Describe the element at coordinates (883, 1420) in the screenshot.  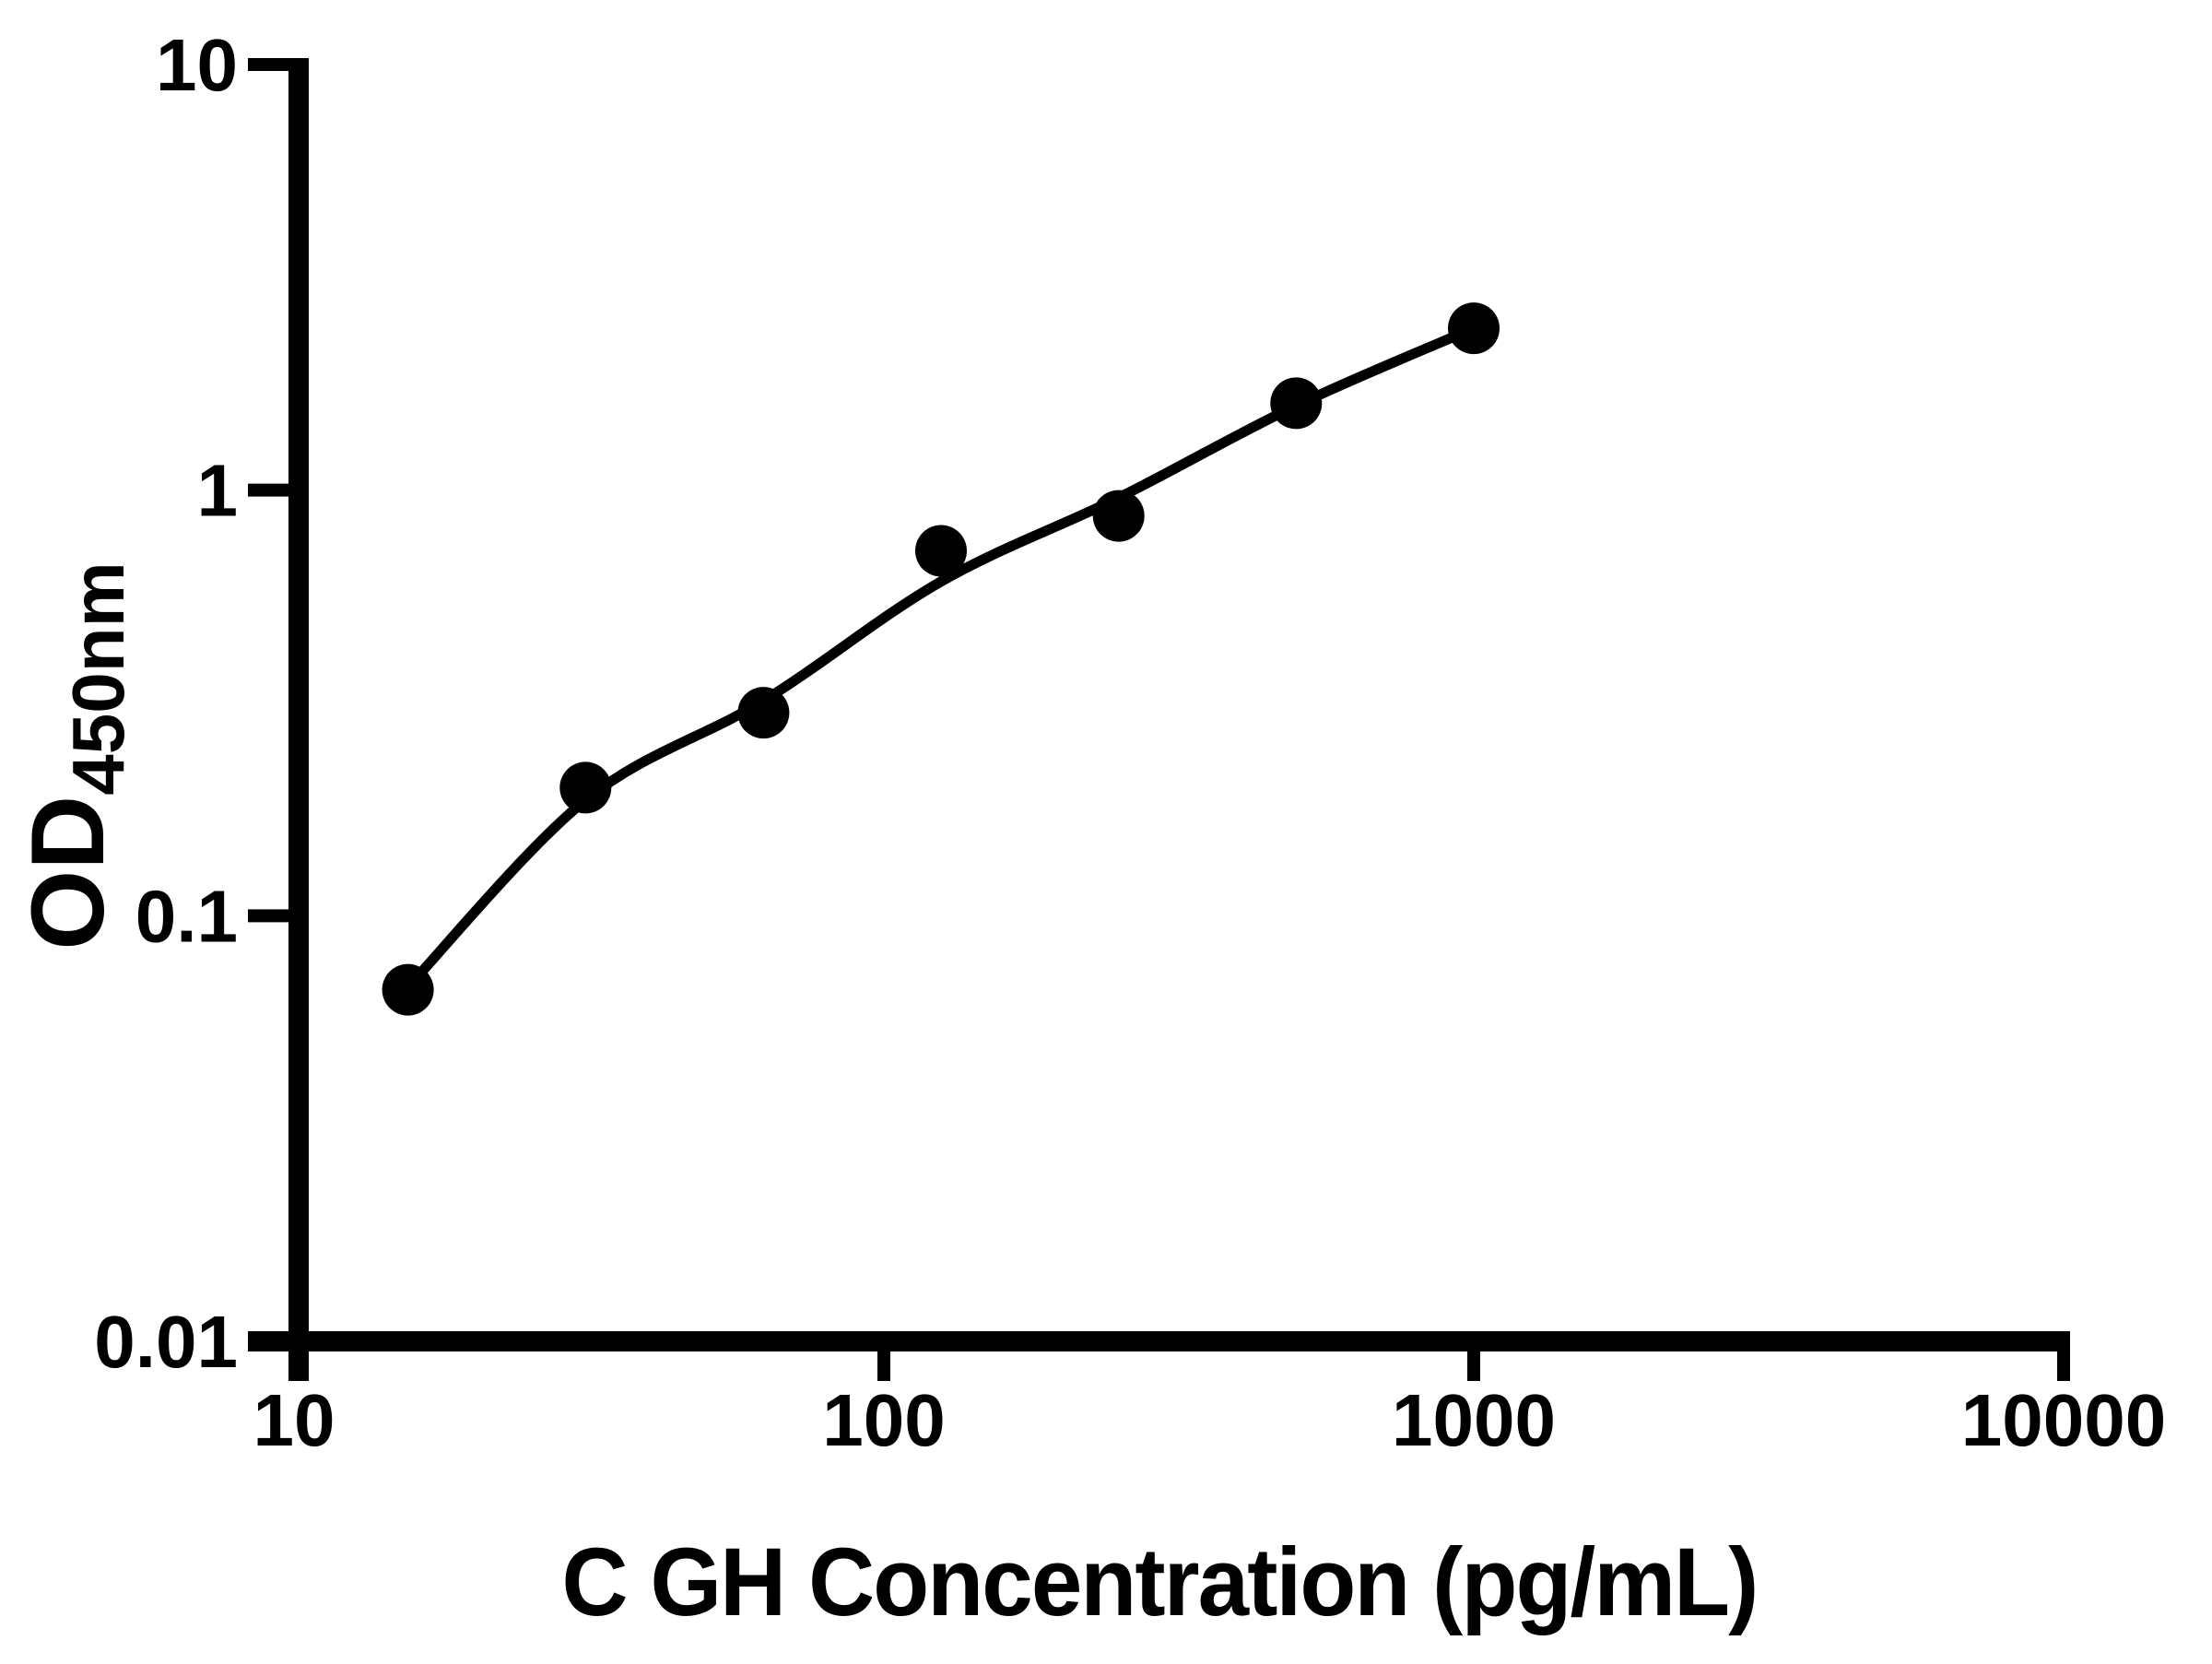
I see `x-tick-label-100: 100` at that location.